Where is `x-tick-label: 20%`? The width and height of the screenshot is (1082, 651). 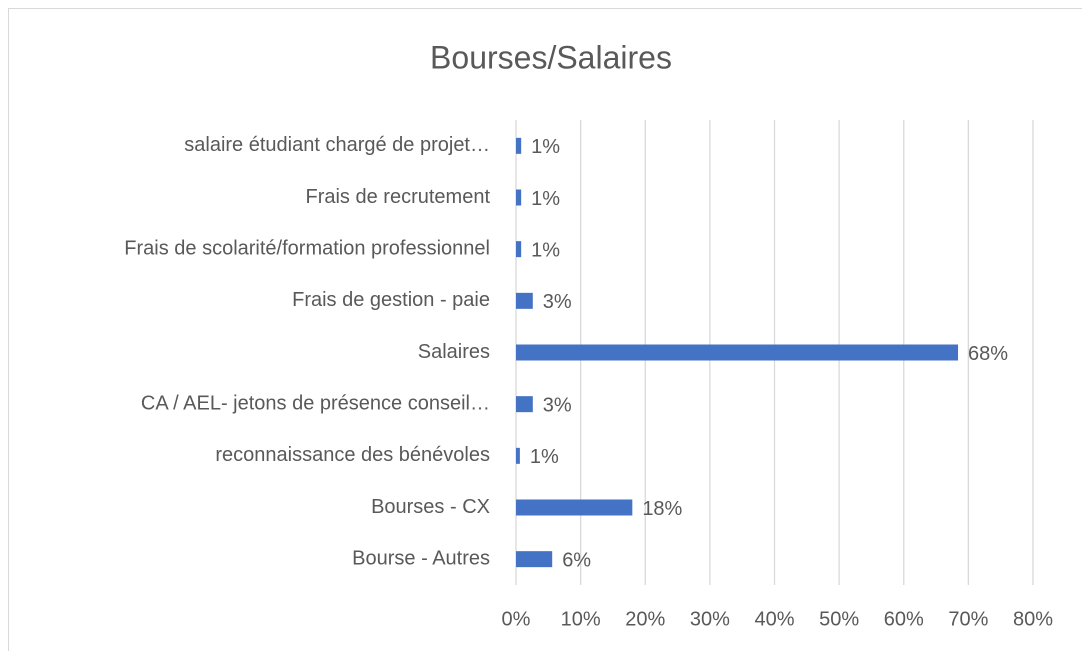 x-tick-label: 20% is located at coordinates (645, 619).